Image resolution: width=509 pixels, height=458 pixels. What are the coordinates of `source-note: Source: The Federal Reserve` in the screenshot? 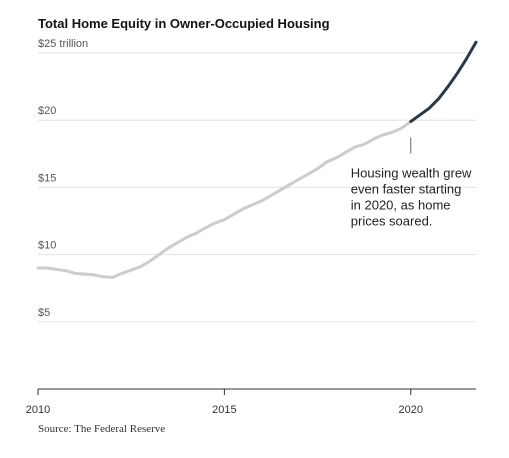 It's located at (102, 429).